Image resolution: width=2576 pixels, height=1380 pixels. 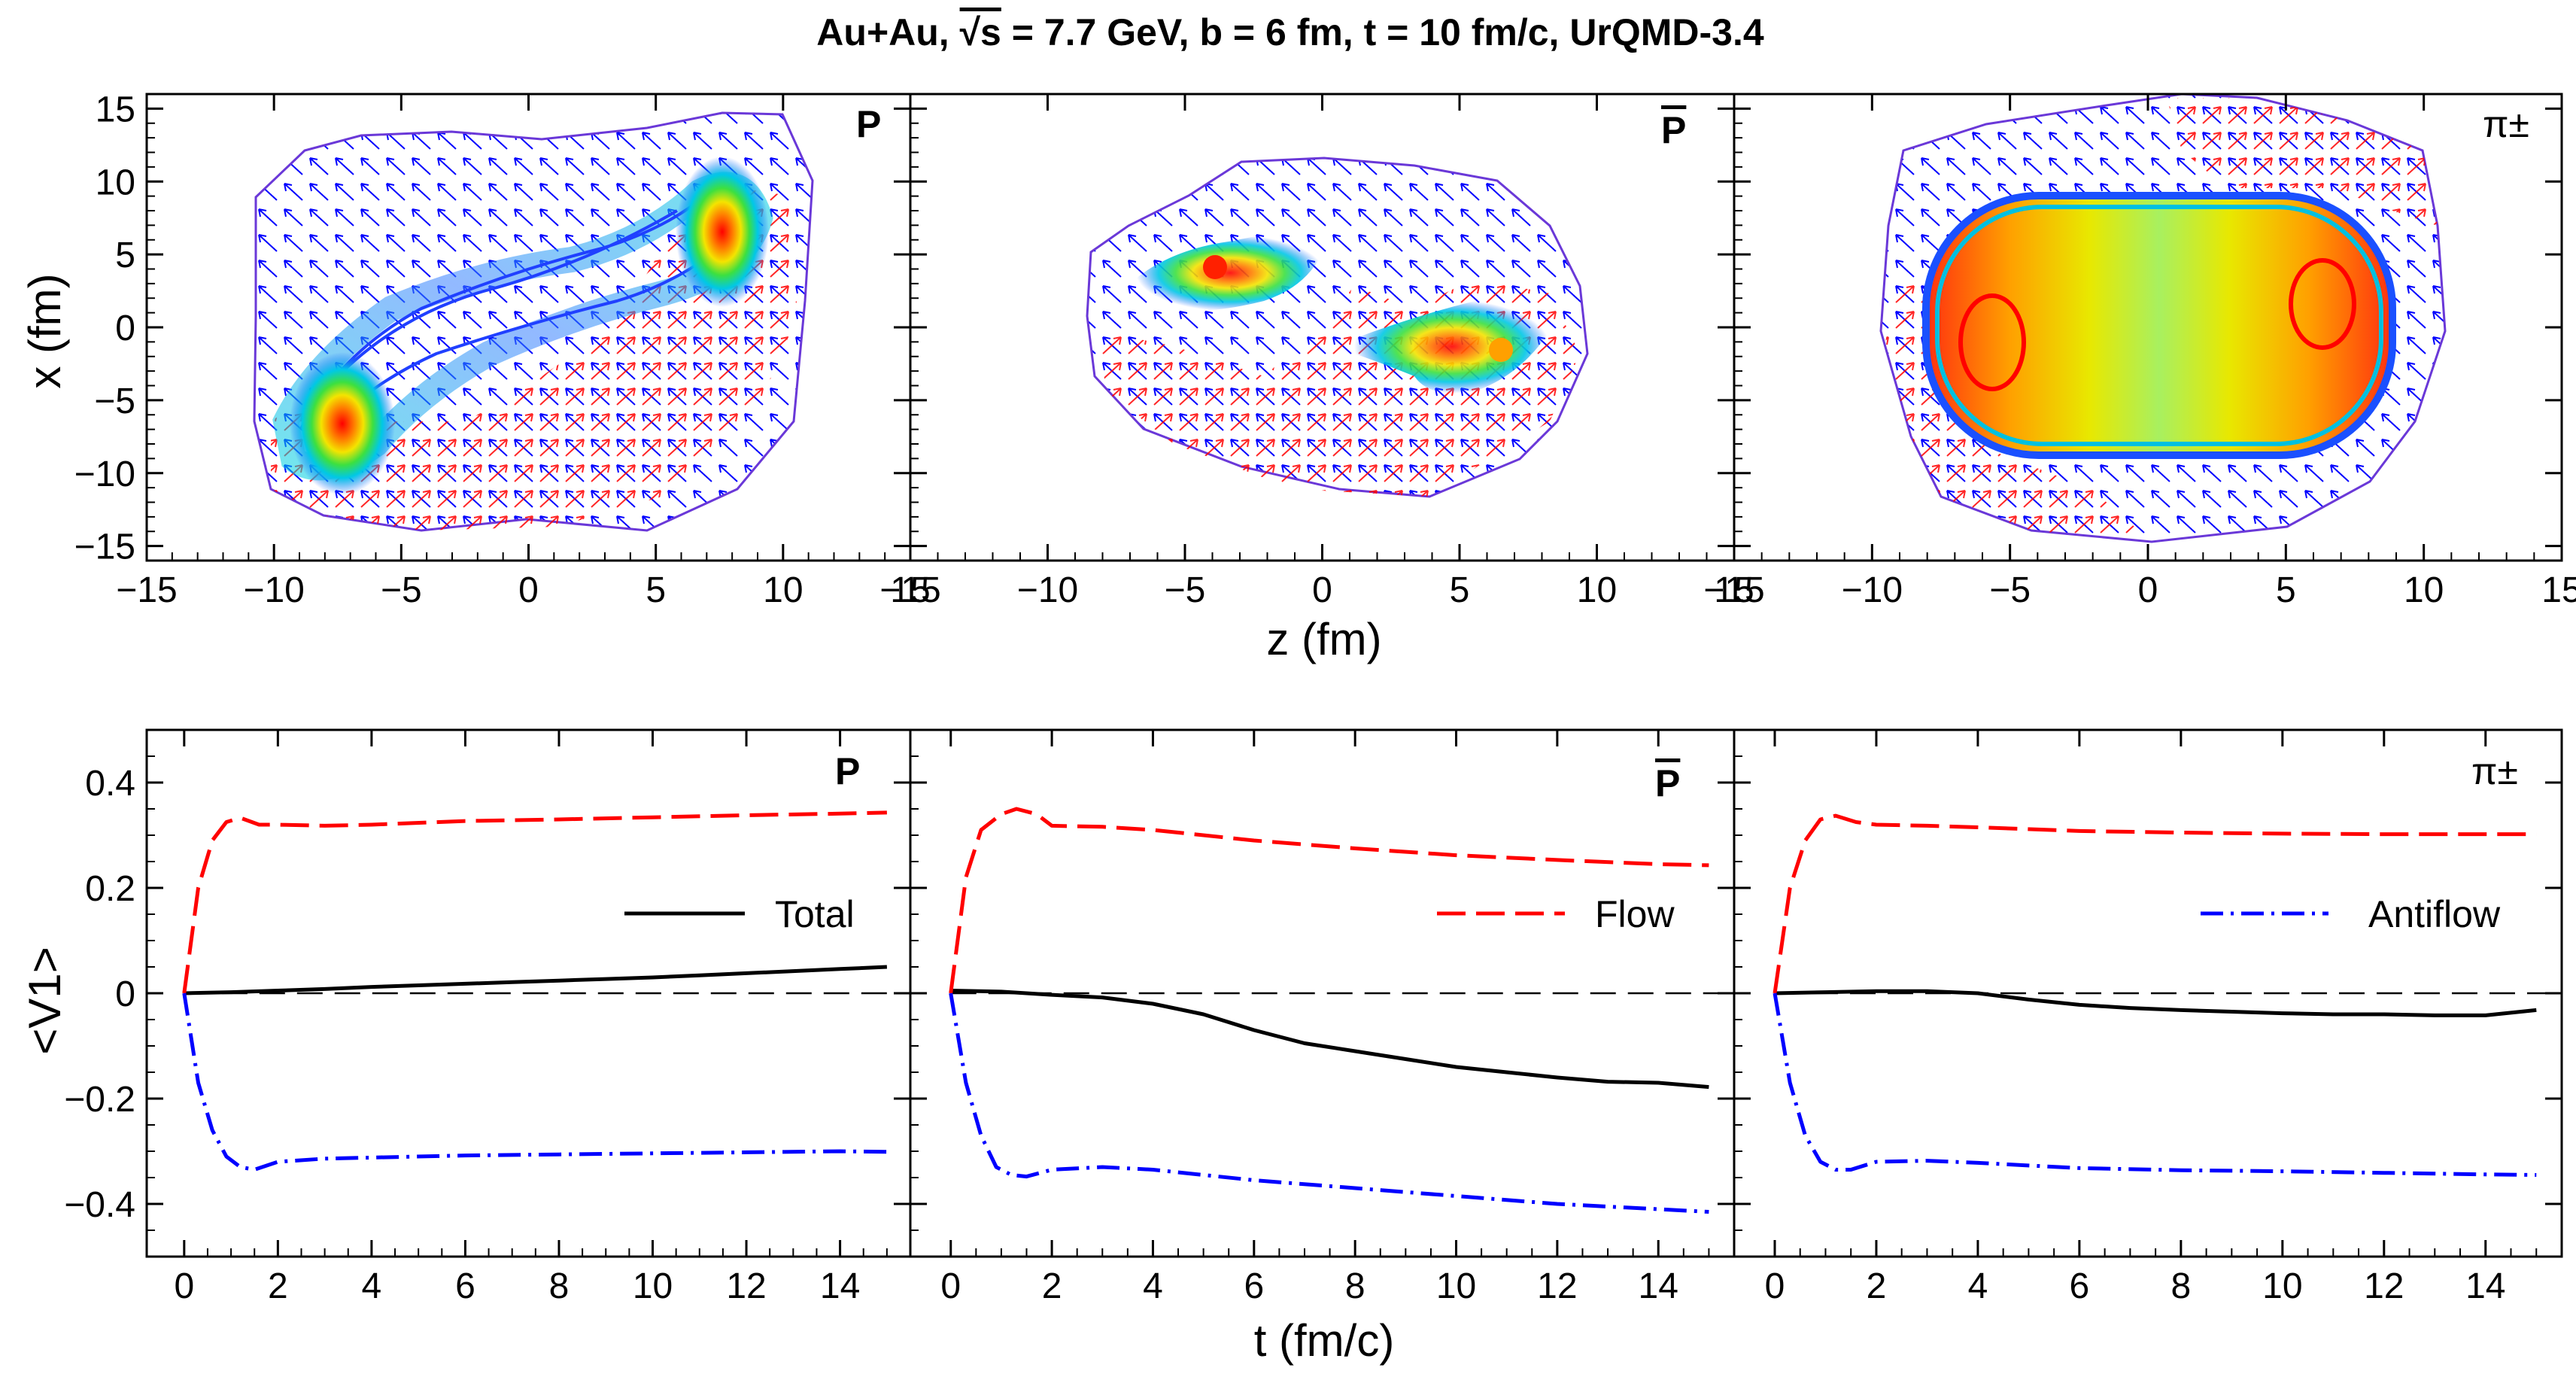 I want to click on legend-flow: Flow, so click(x=1556, y=914).